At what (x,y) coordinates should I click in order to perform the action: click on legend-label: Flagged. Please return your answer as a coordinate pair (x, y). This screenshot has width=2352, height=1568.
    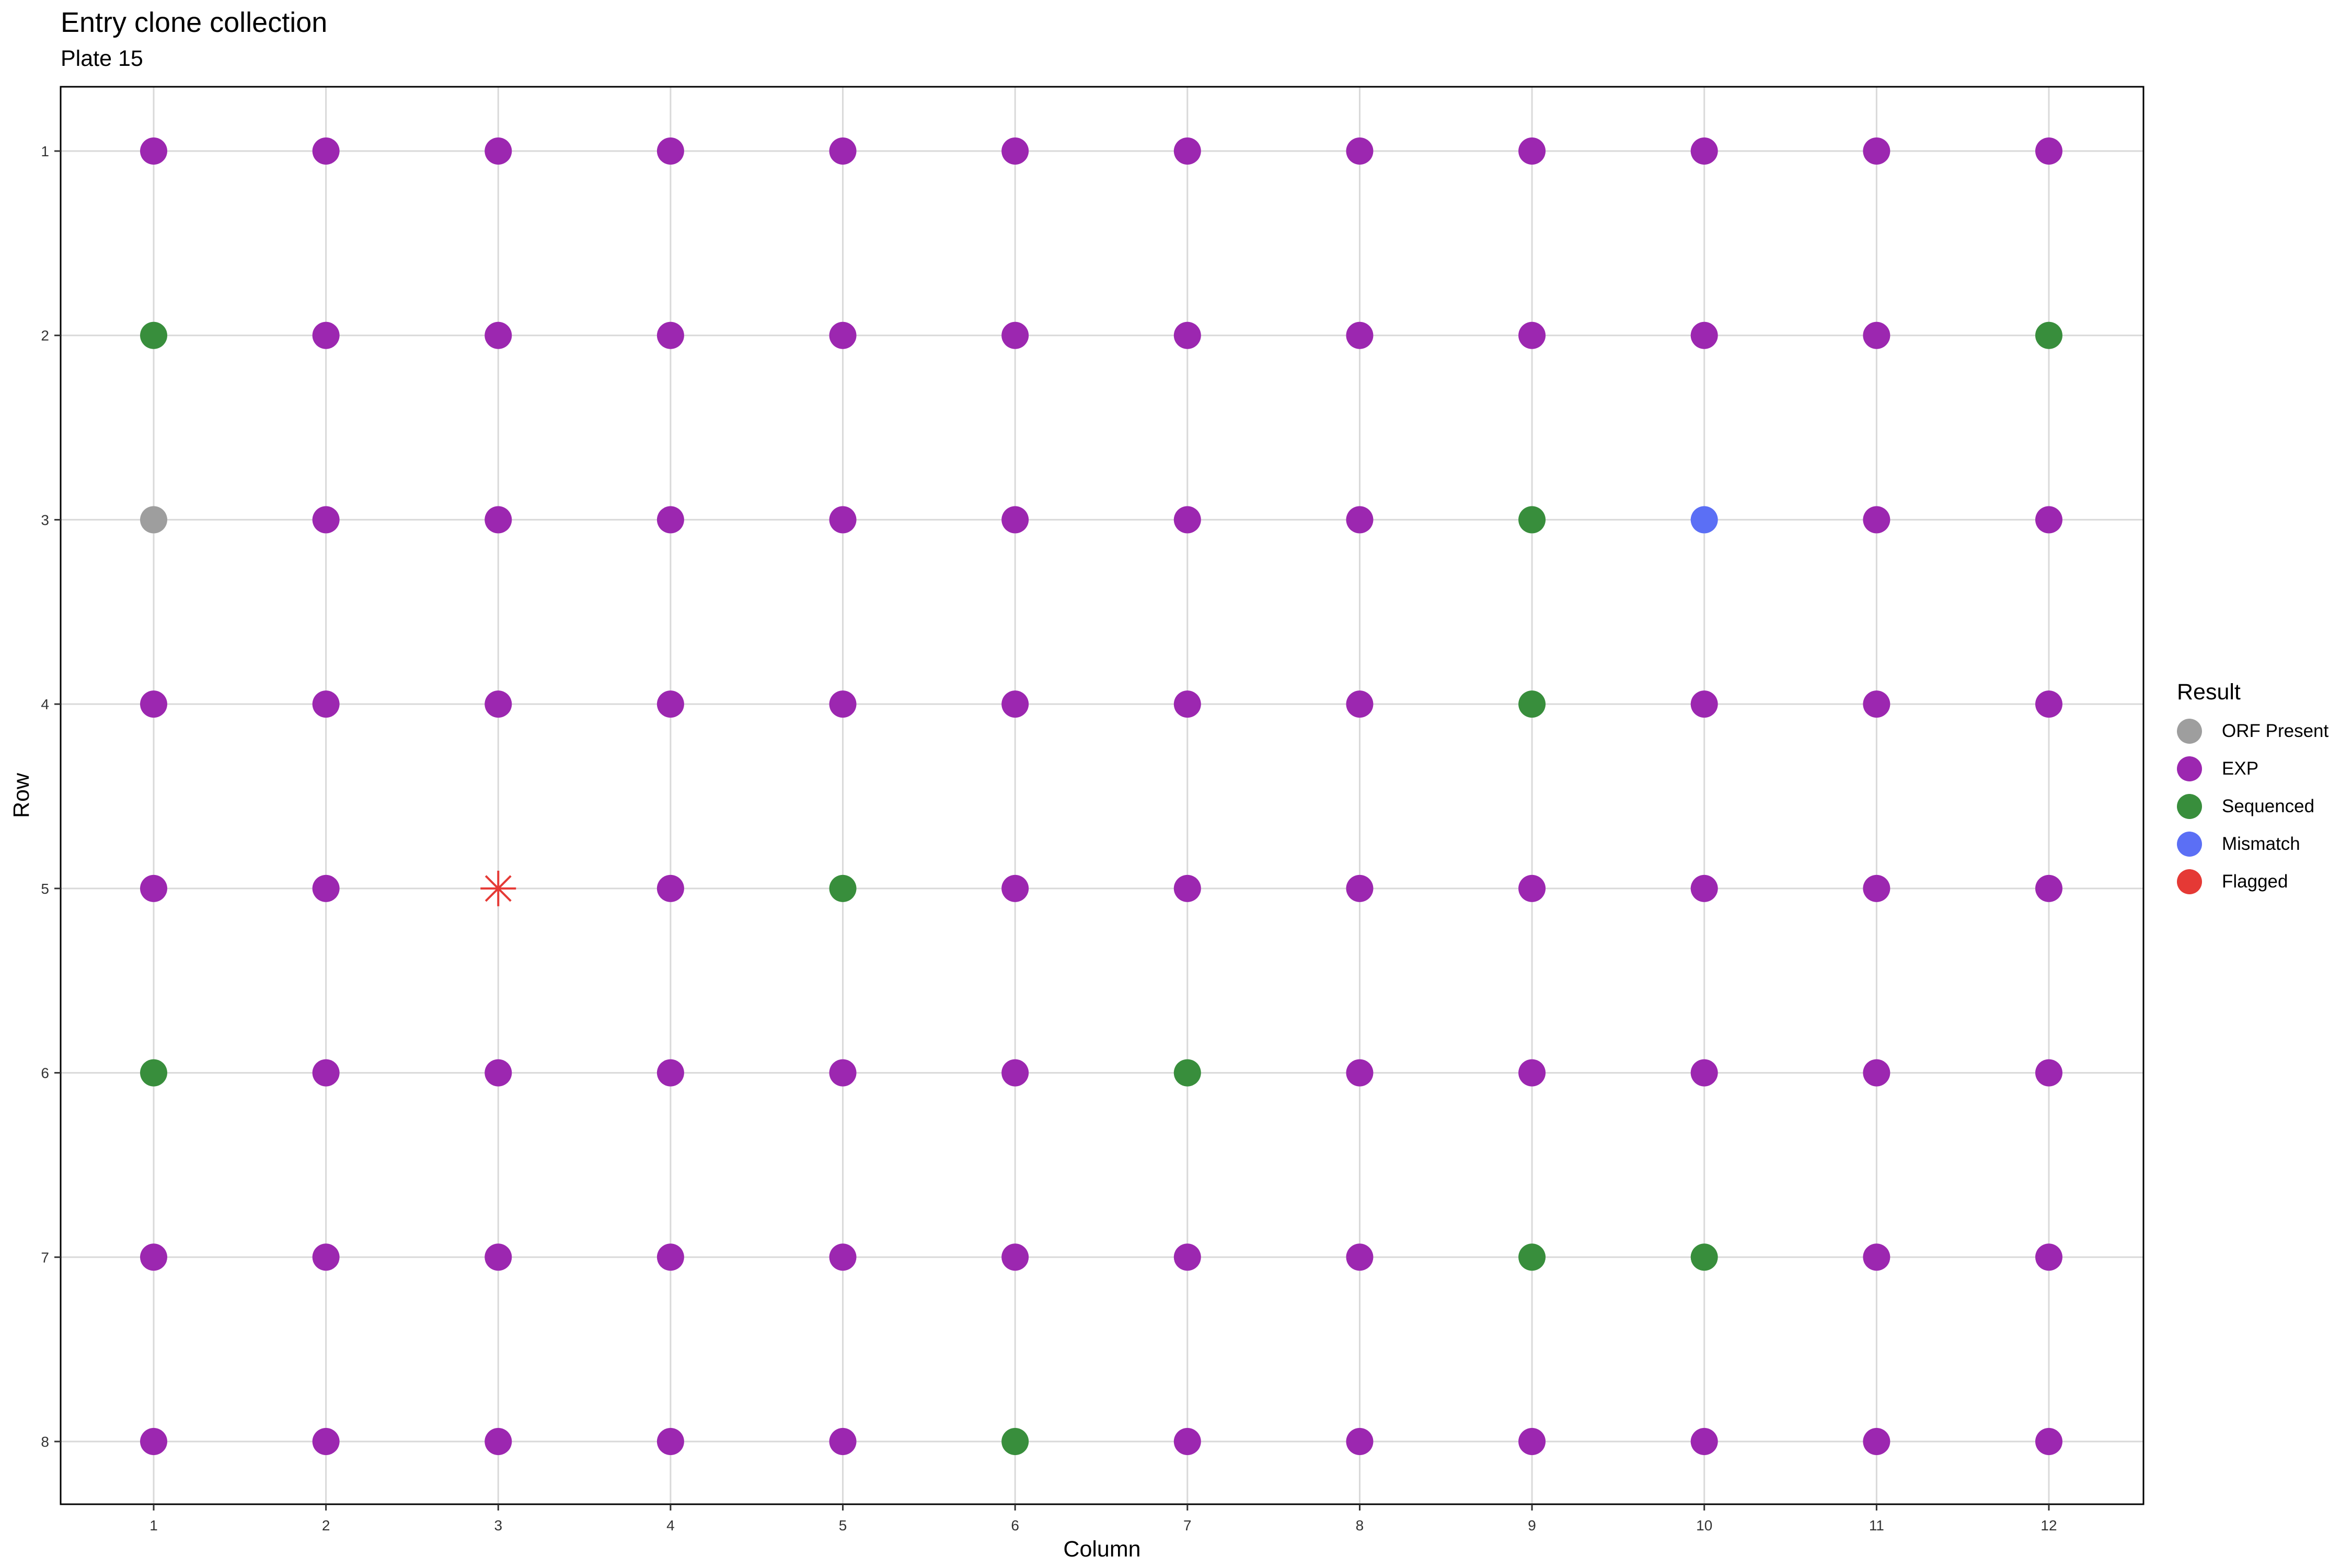
    Looking at the image, I should click on (2255, 881).